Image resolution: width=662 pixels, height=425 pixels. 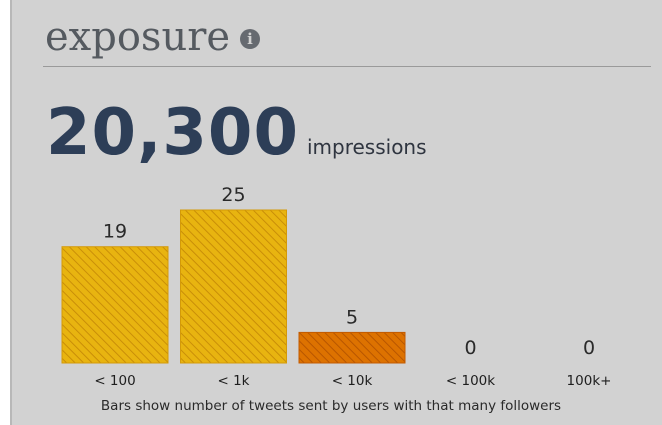 I want to click on bar-value-label-1: 25, so click(x=233, y=195).